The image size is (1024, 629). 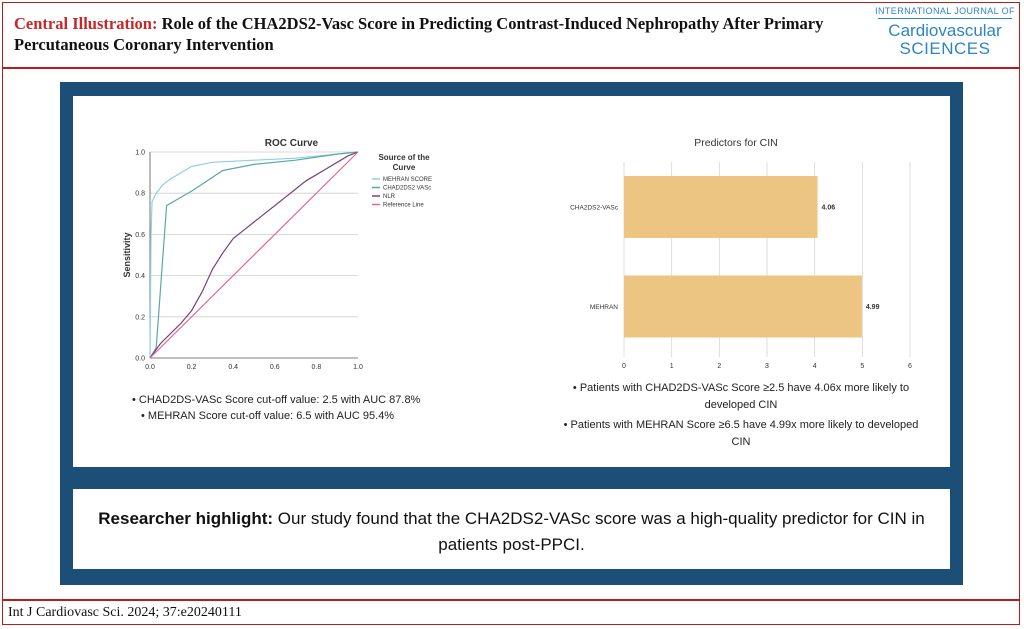 What do you see at coordinates (140, 153) in the screenshot?
I see `roc-y-tick-label: 1.0` at bounding box center [140, 153].